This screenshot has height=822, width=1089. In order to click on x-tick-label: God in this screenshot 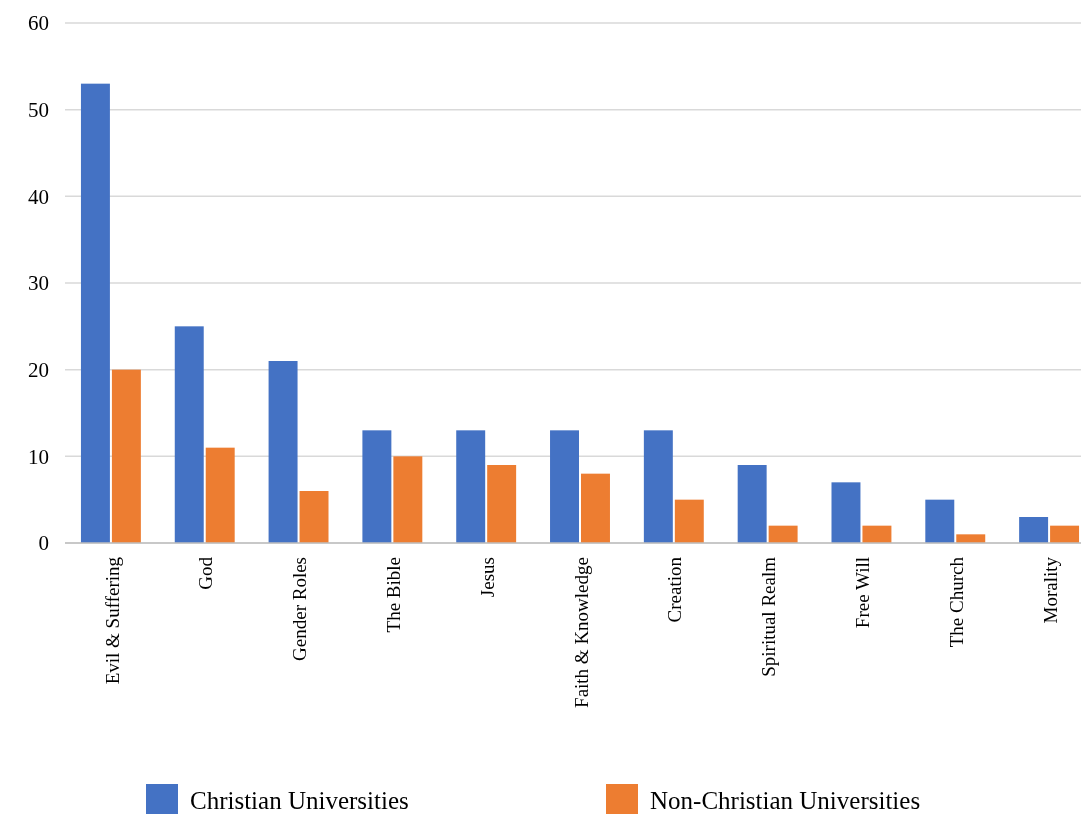, I will do `click(206, 573)`.